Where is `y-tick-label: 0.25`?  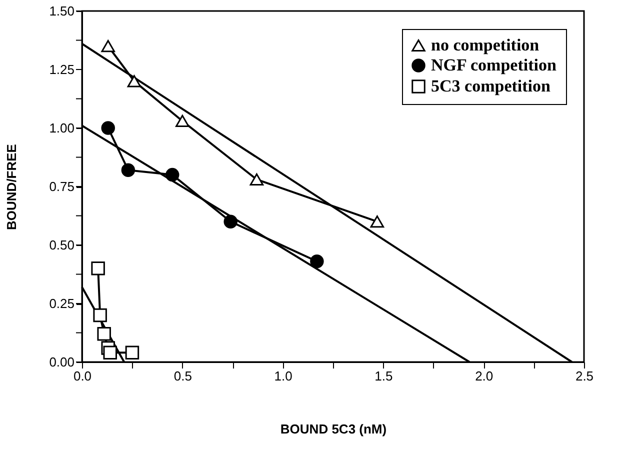
y-tick-label: 0.25 is located at coordinates (61, 303).